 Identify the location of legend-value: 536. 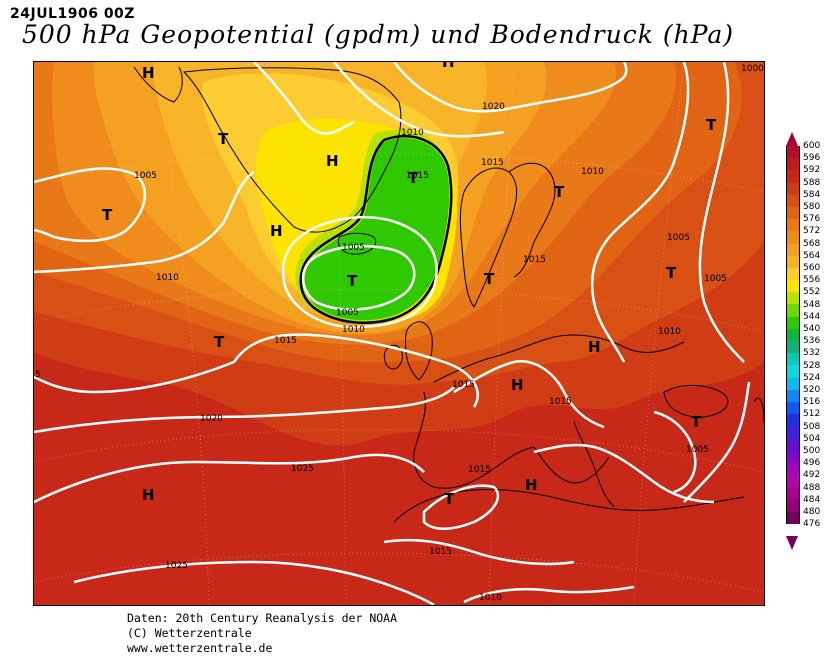
(812, 341).